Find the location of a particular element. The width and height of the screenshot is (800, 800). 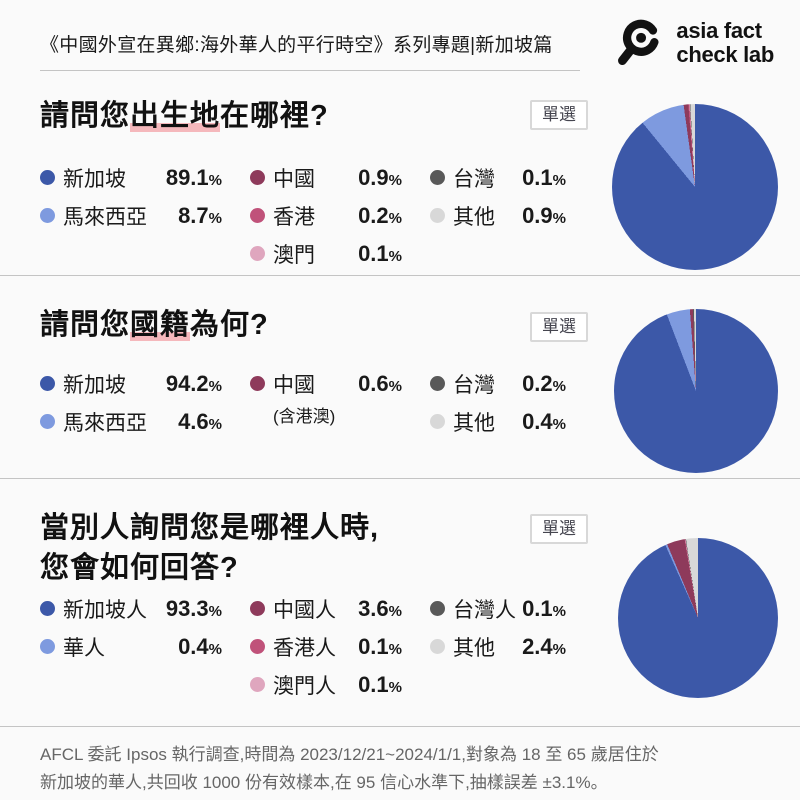

pie-chart-birthplace is located at coordinates (695, 187).